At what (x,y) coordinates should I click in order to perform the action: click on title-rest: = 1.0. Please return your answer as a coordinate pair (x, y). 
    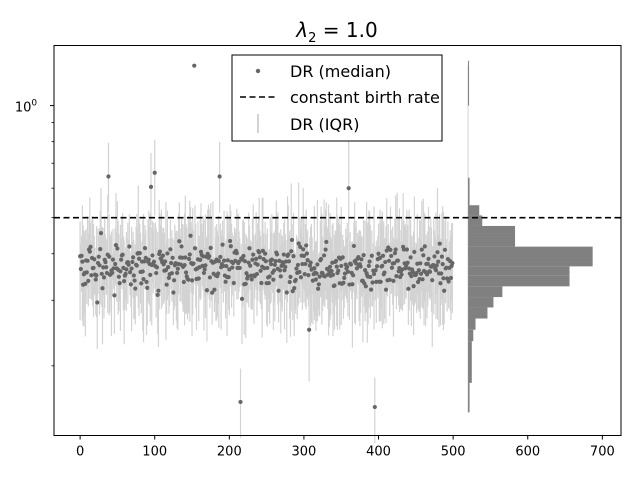
    Looking at the image, I should click on (346, 30).